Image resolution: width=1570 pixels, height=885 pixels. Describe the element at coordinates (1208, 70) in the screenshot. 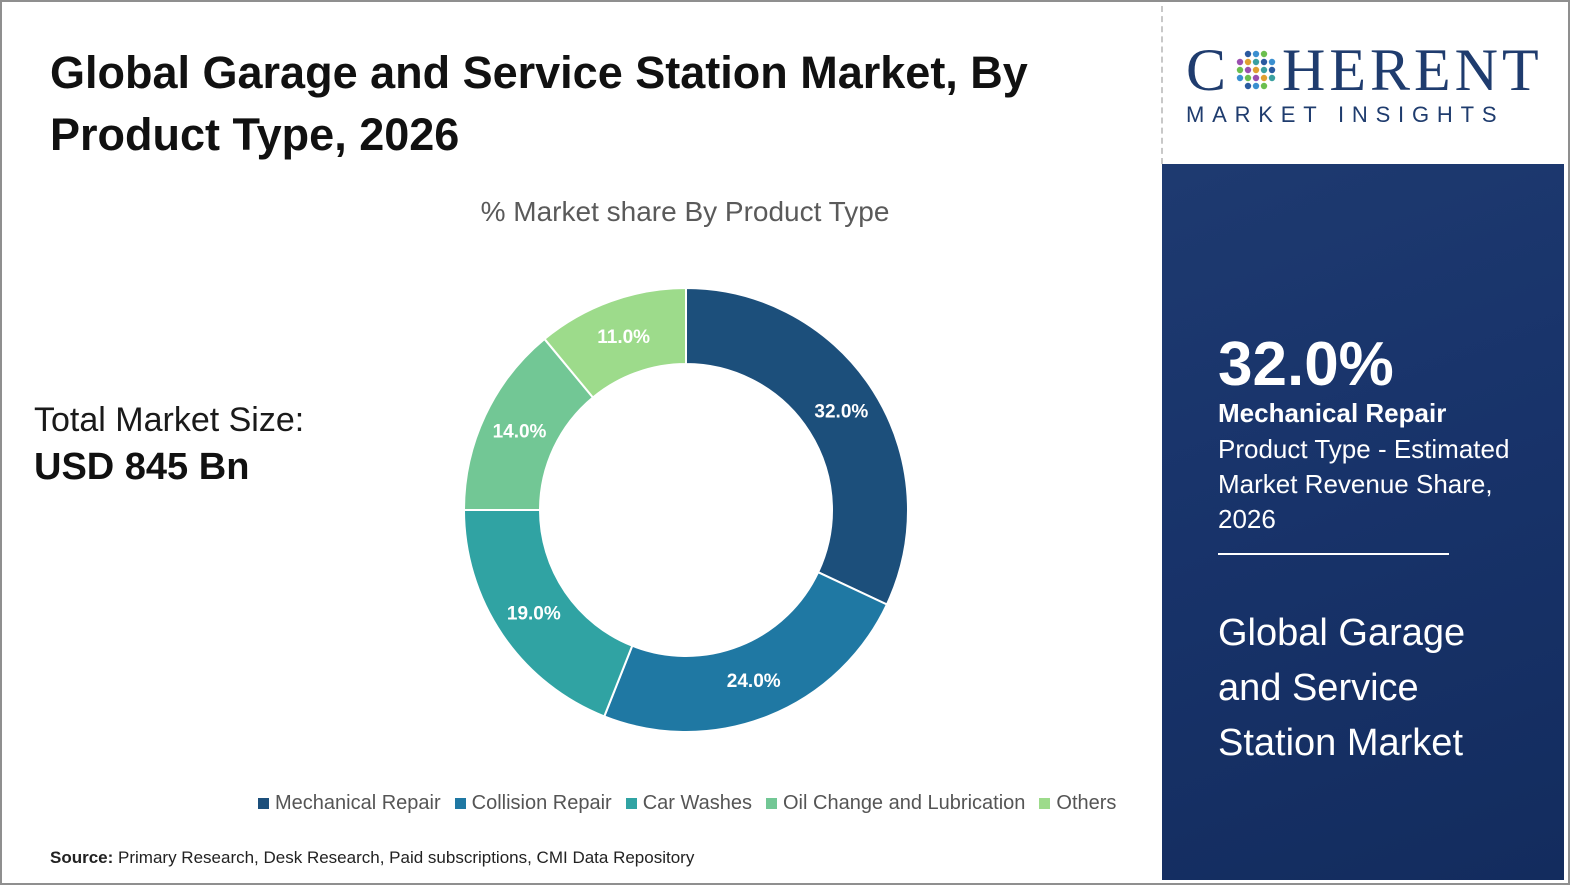

I see `logo-letter-c: C` at that location.